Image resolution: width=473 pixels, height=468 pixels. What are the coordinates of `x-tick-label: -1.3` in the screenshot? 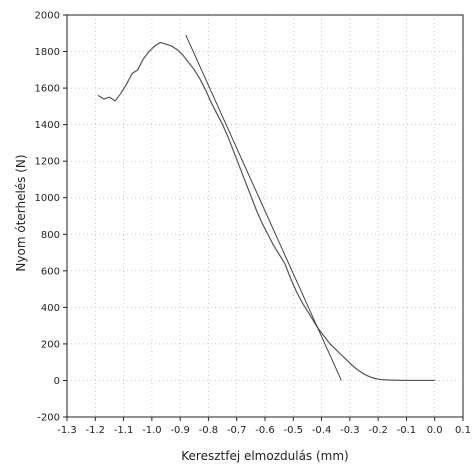 It's located at (67, 430).